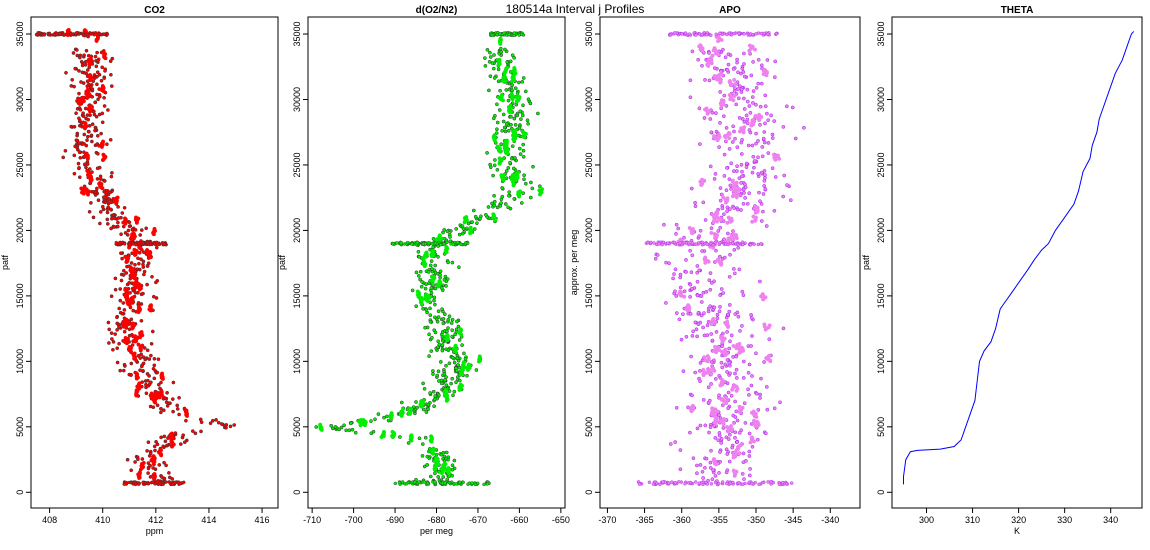 The height and width of the screenshot is (550, 1150). What do you see at coordinates (589, 361) in the screenshot?
I see `y-tick-label: 10000` at bounding box center [589, 361].